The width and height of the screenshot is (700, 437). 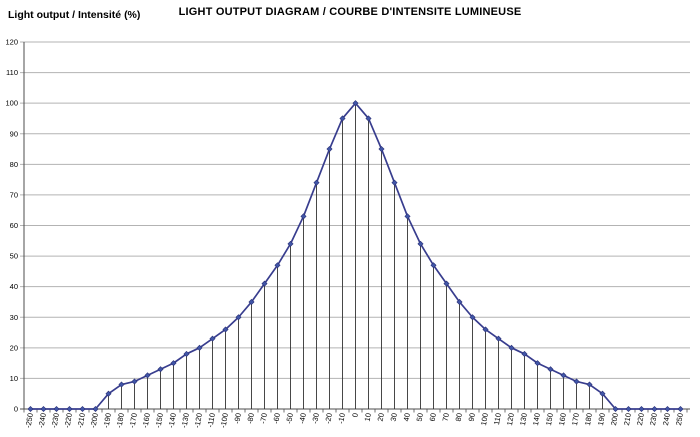 I want to click on x-tick-label: -220, so click(x=67, y=420).